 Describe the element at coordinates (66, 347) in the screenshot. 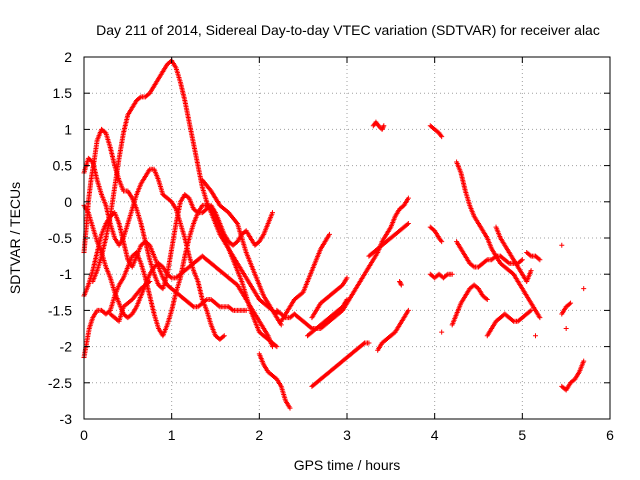

I see `y-tick-label: -2` at that location.